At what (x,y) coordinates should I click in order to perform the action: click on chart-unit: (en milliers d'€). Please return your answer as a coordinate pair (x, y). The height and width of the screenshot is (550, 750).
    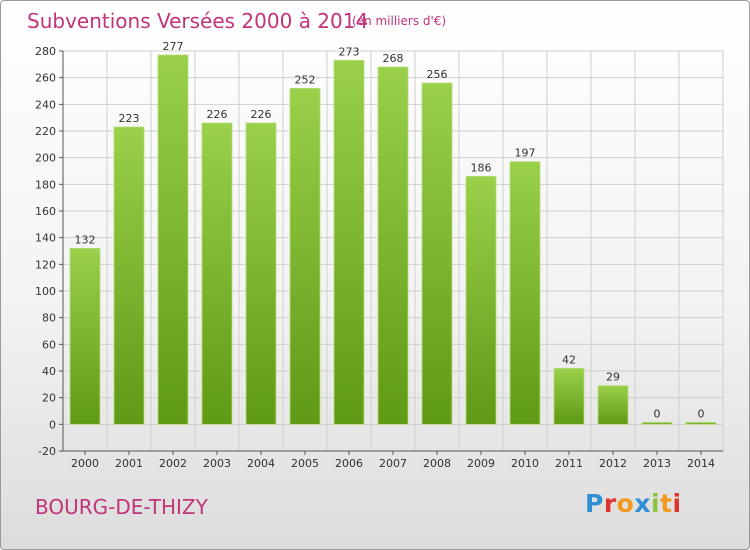
    Looking at the image, I should click on (399, 21).